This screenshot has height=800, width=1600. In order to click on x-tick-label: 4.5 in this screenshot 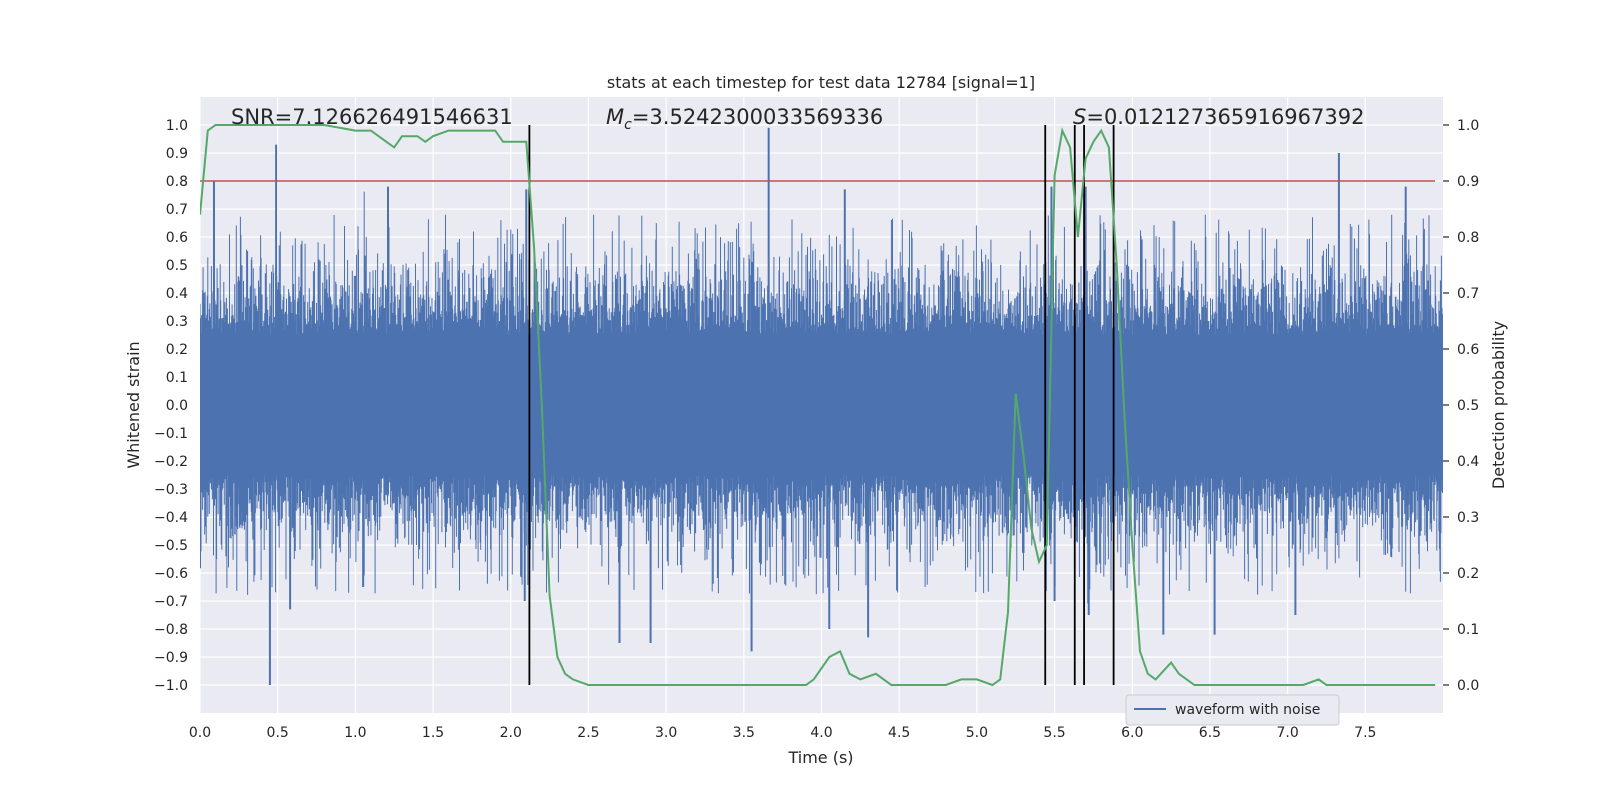, I will do `click(899, 733)`.